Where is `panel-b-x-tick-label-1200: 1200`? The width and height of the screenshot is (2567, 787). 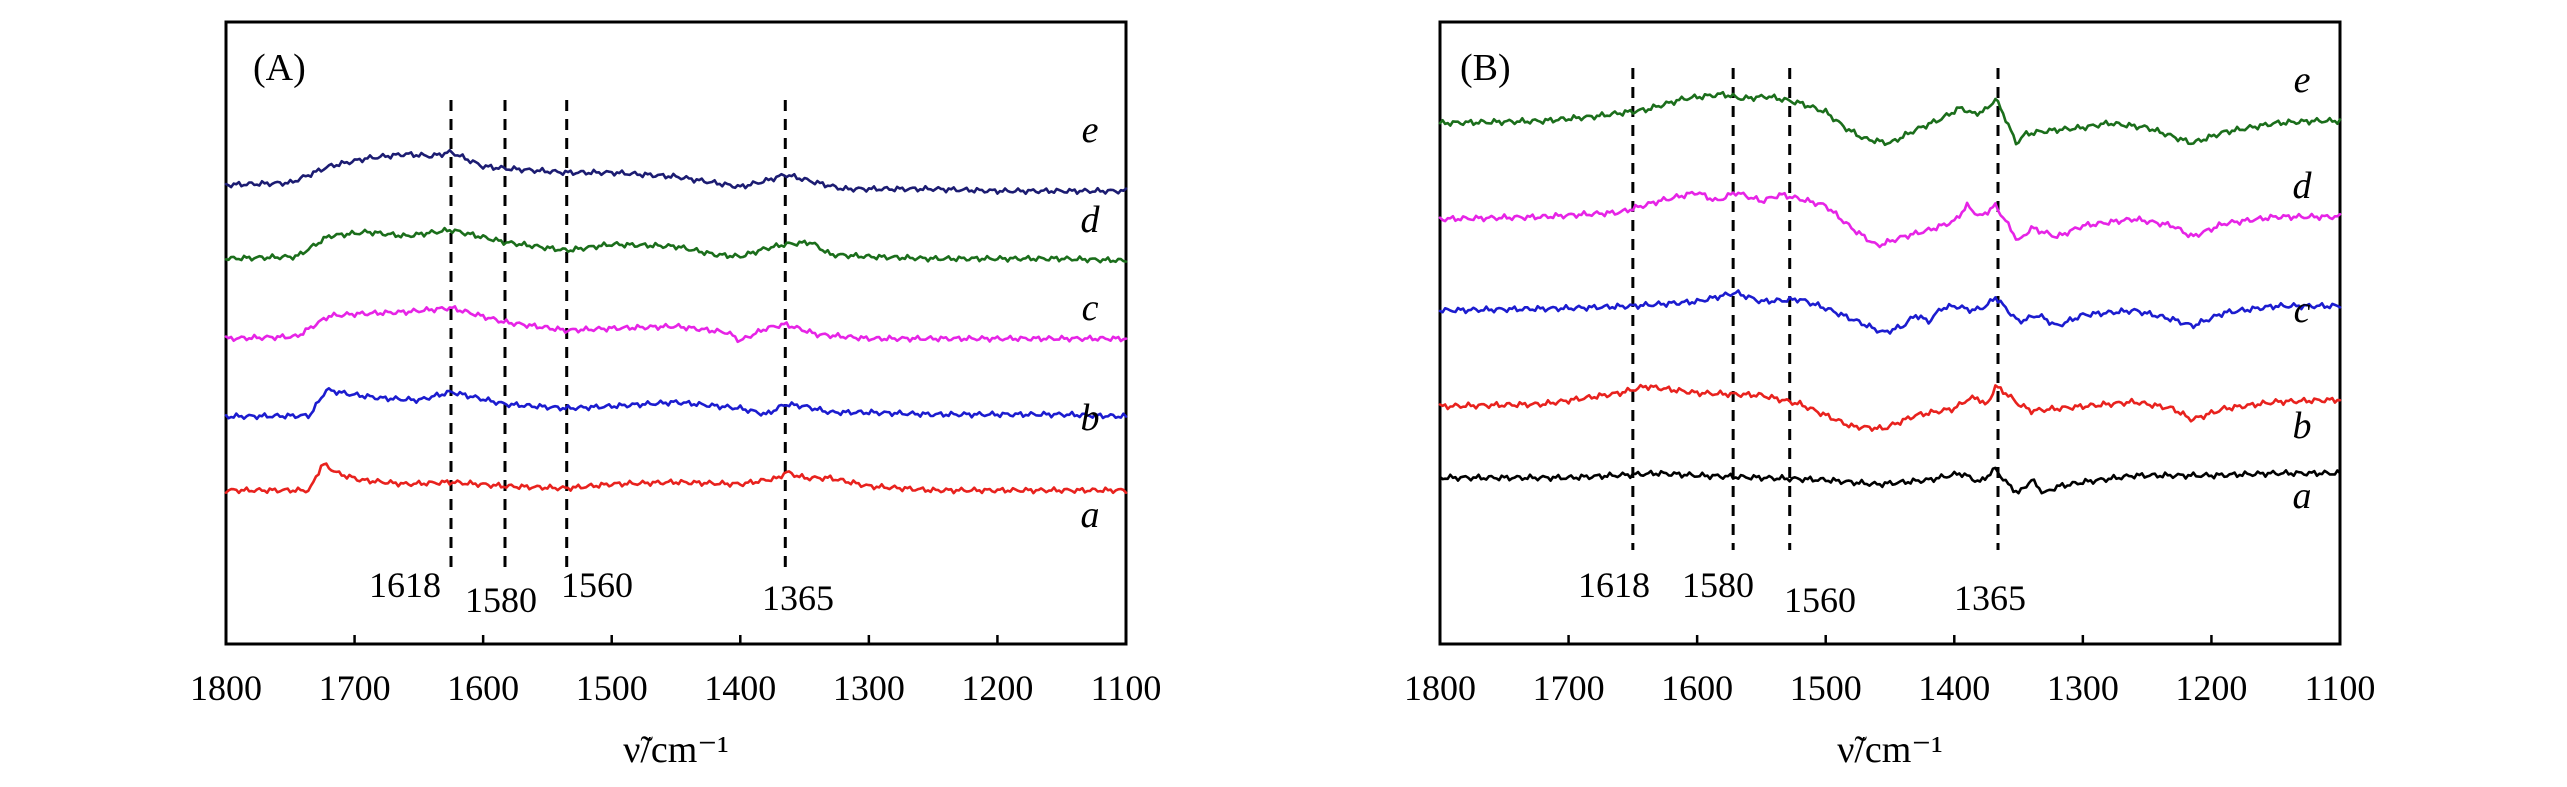 panel-b-x-tick-label-1200: 1200 is located at coordinates (2211, 688).